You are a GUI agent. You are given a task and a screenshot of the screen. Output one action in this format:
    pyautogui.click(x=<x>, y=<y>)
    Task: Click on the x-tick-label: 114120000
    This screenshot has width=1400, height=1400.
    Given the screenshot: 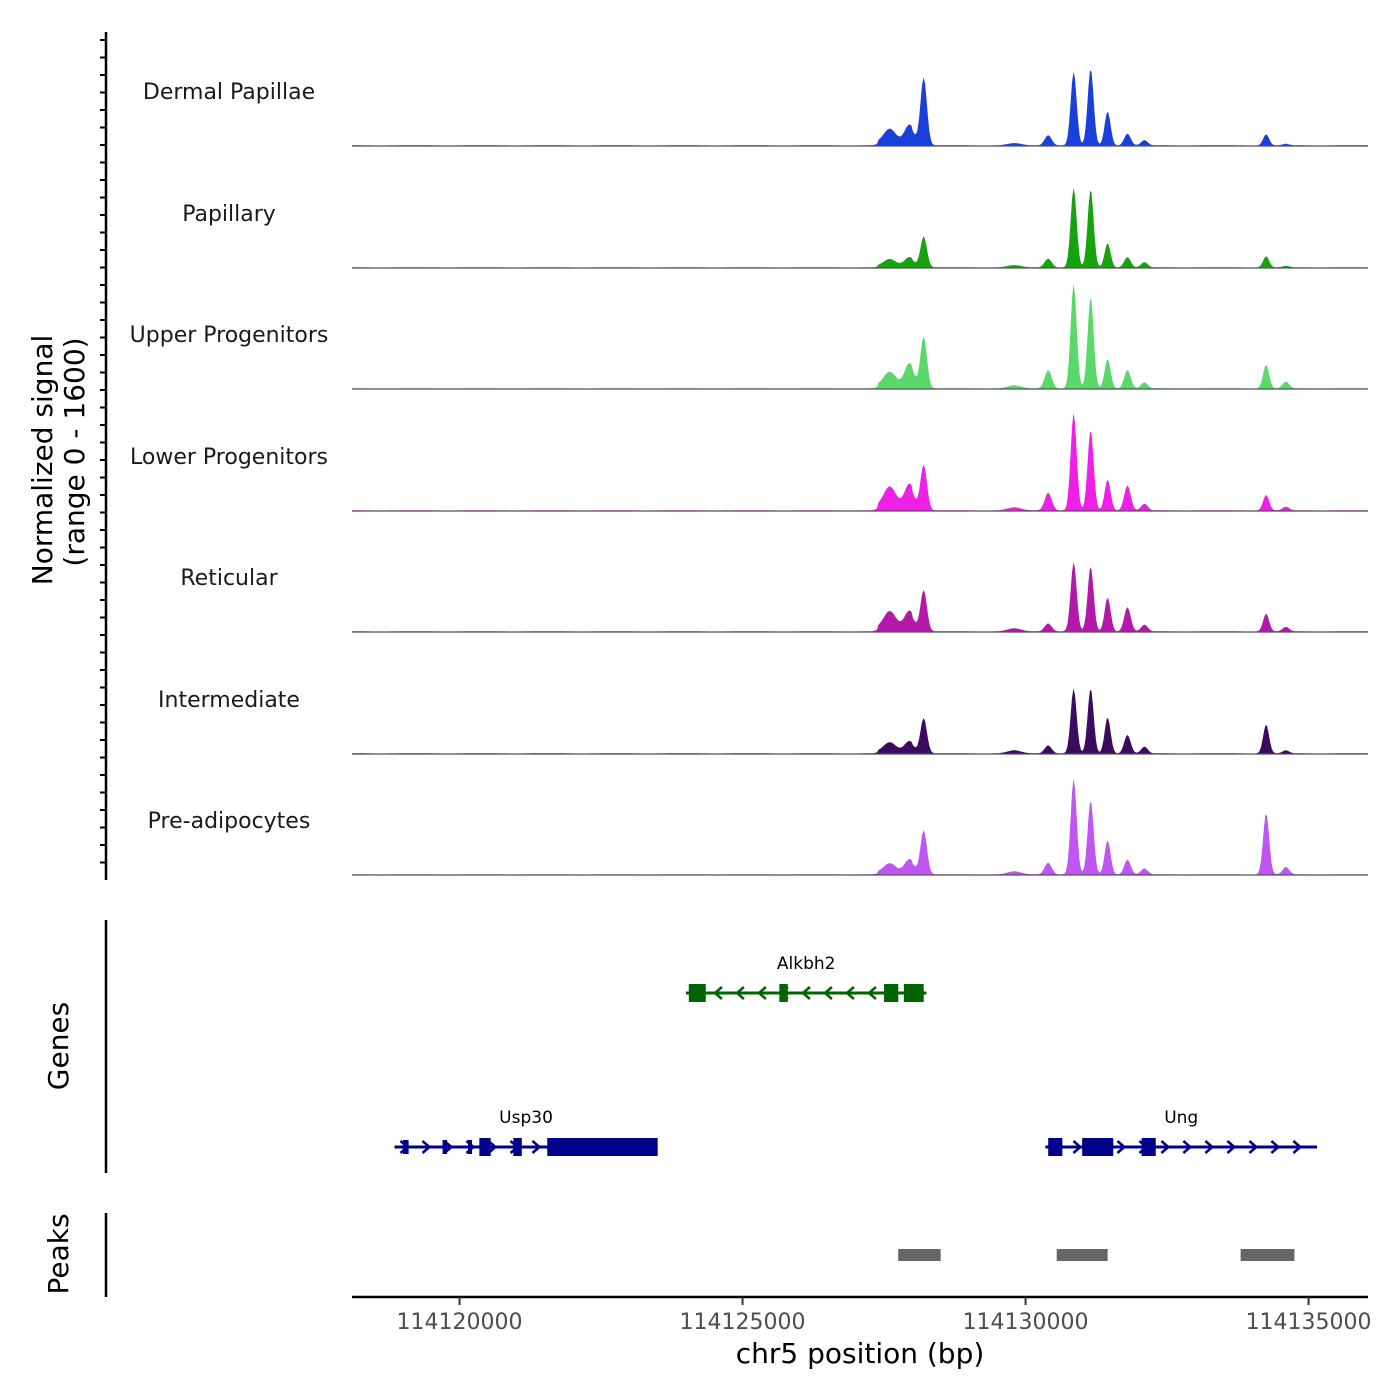 What is the action you would take?
    pyautogui.click(x=460, y=1322)
    